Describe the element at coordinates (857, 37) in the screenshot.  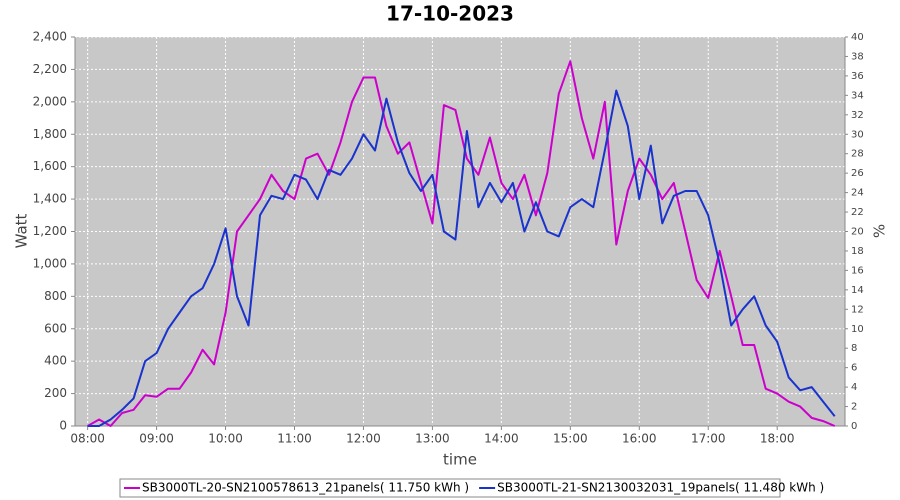
I see `y2-tick-label: 40` at that location.